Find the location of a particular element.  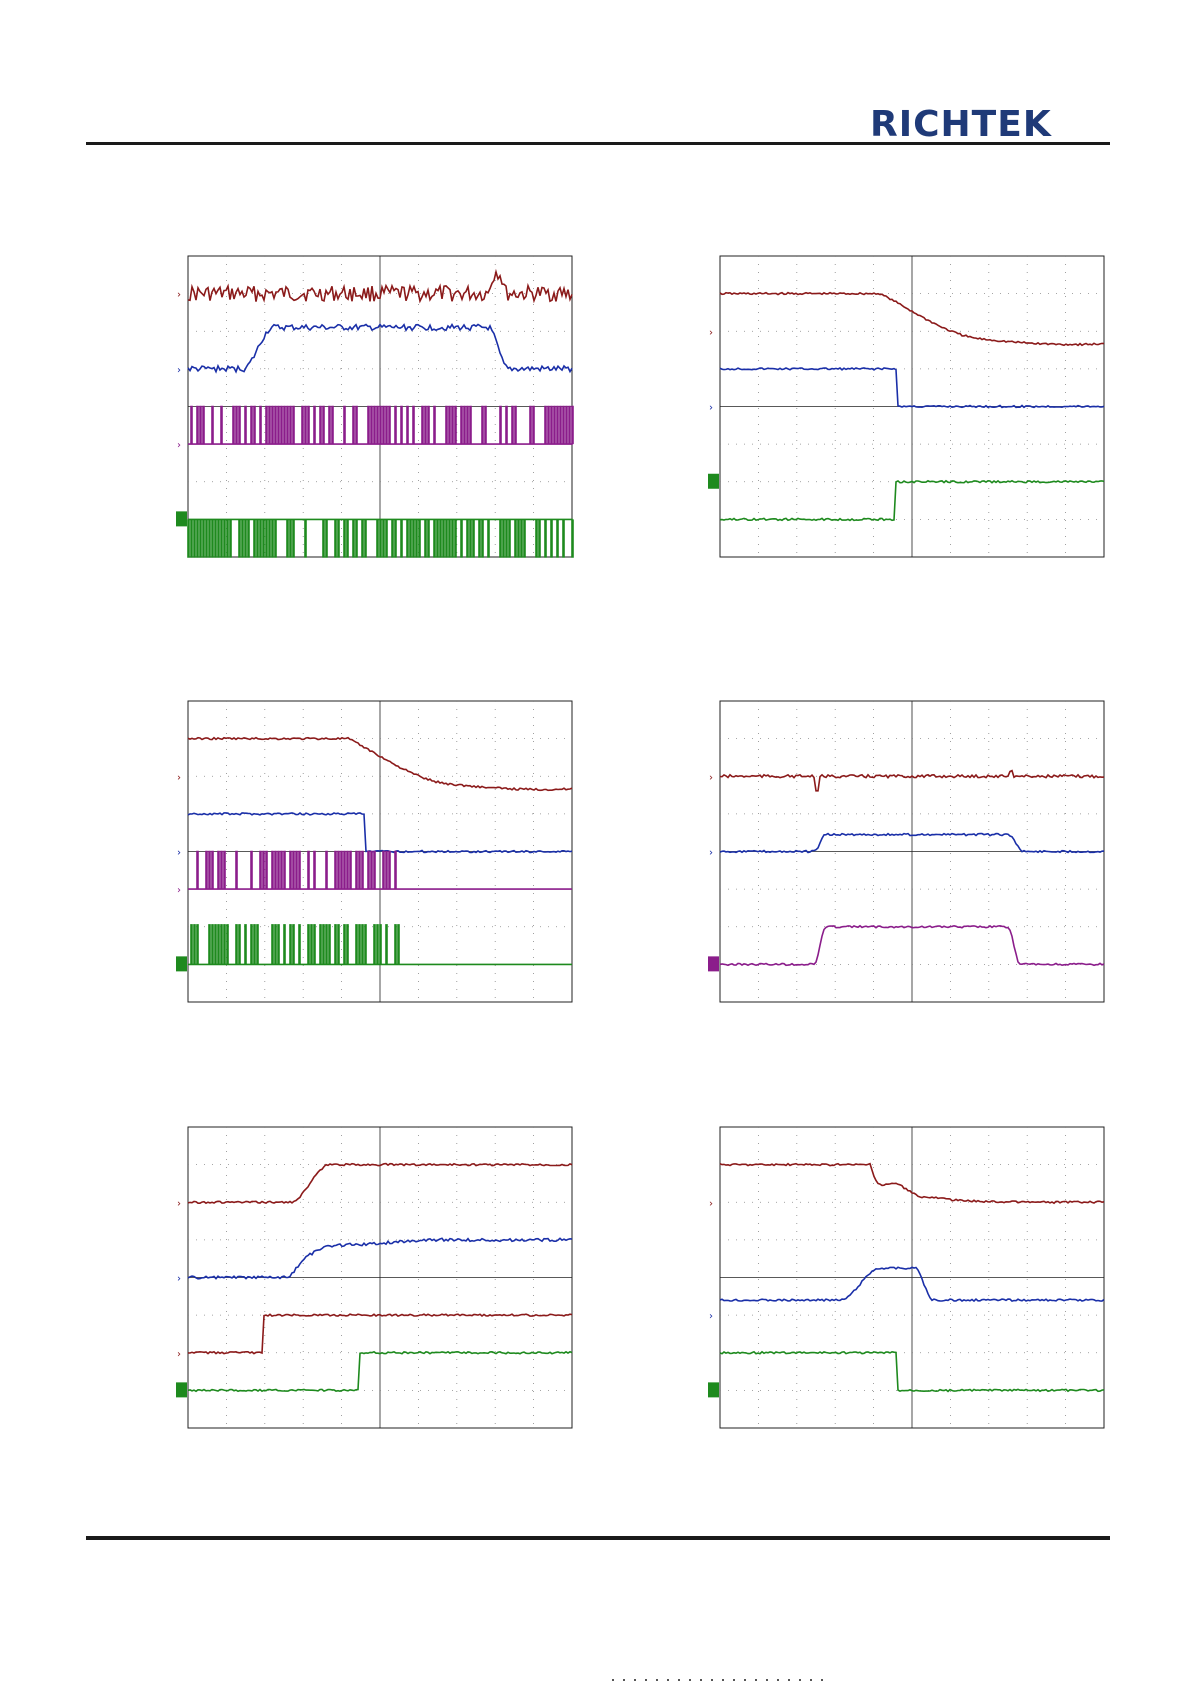

scope-capture-2: ››› is located at coordinates (906, 406).